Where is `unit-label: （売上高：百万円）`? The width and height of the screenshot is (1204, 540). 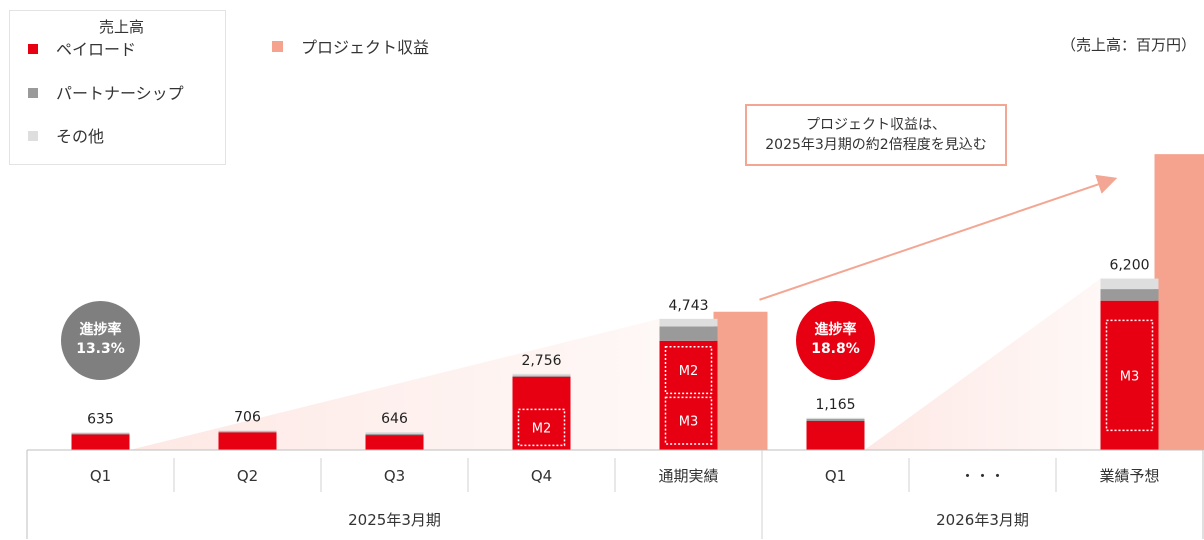 unit-label: （売上高：百万円） is located at coordinates (1128, 45).